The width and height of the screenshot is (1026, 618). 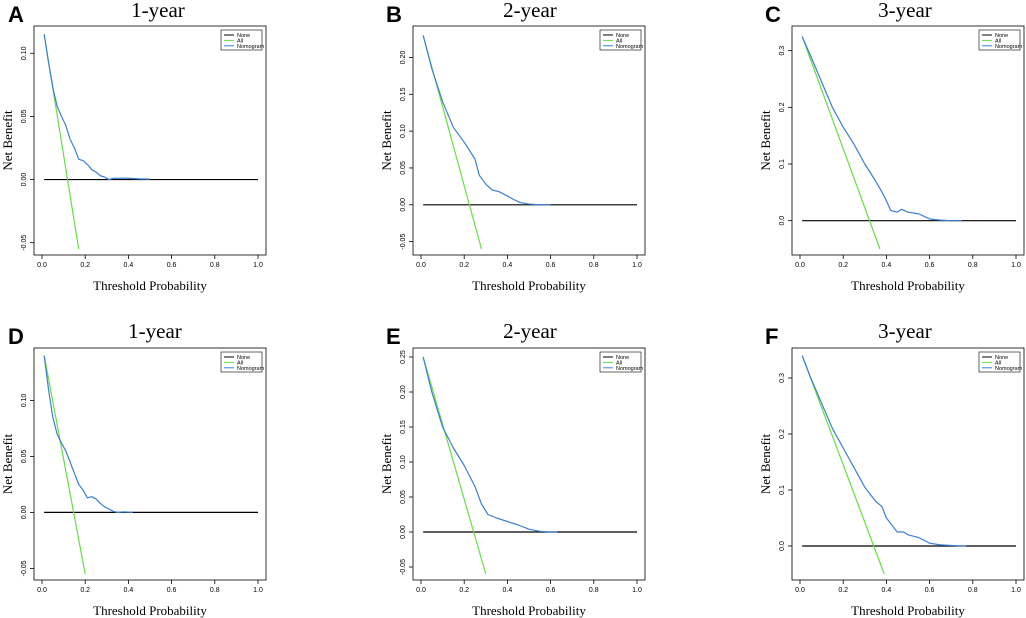 What do you see at coordinates (530, 331) in the screenshot?
I see `chart-title: 2-year` at bounding box center [530, 331].